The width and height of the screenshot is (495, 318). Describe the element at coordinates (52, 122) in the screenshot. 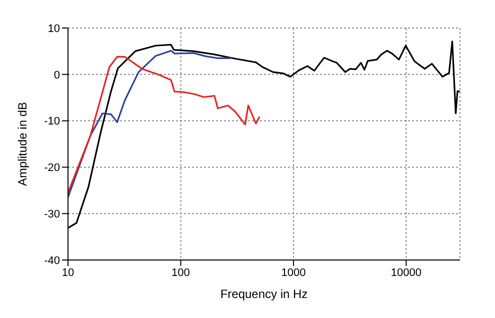

I see `y-tick-label: -10` at that location.